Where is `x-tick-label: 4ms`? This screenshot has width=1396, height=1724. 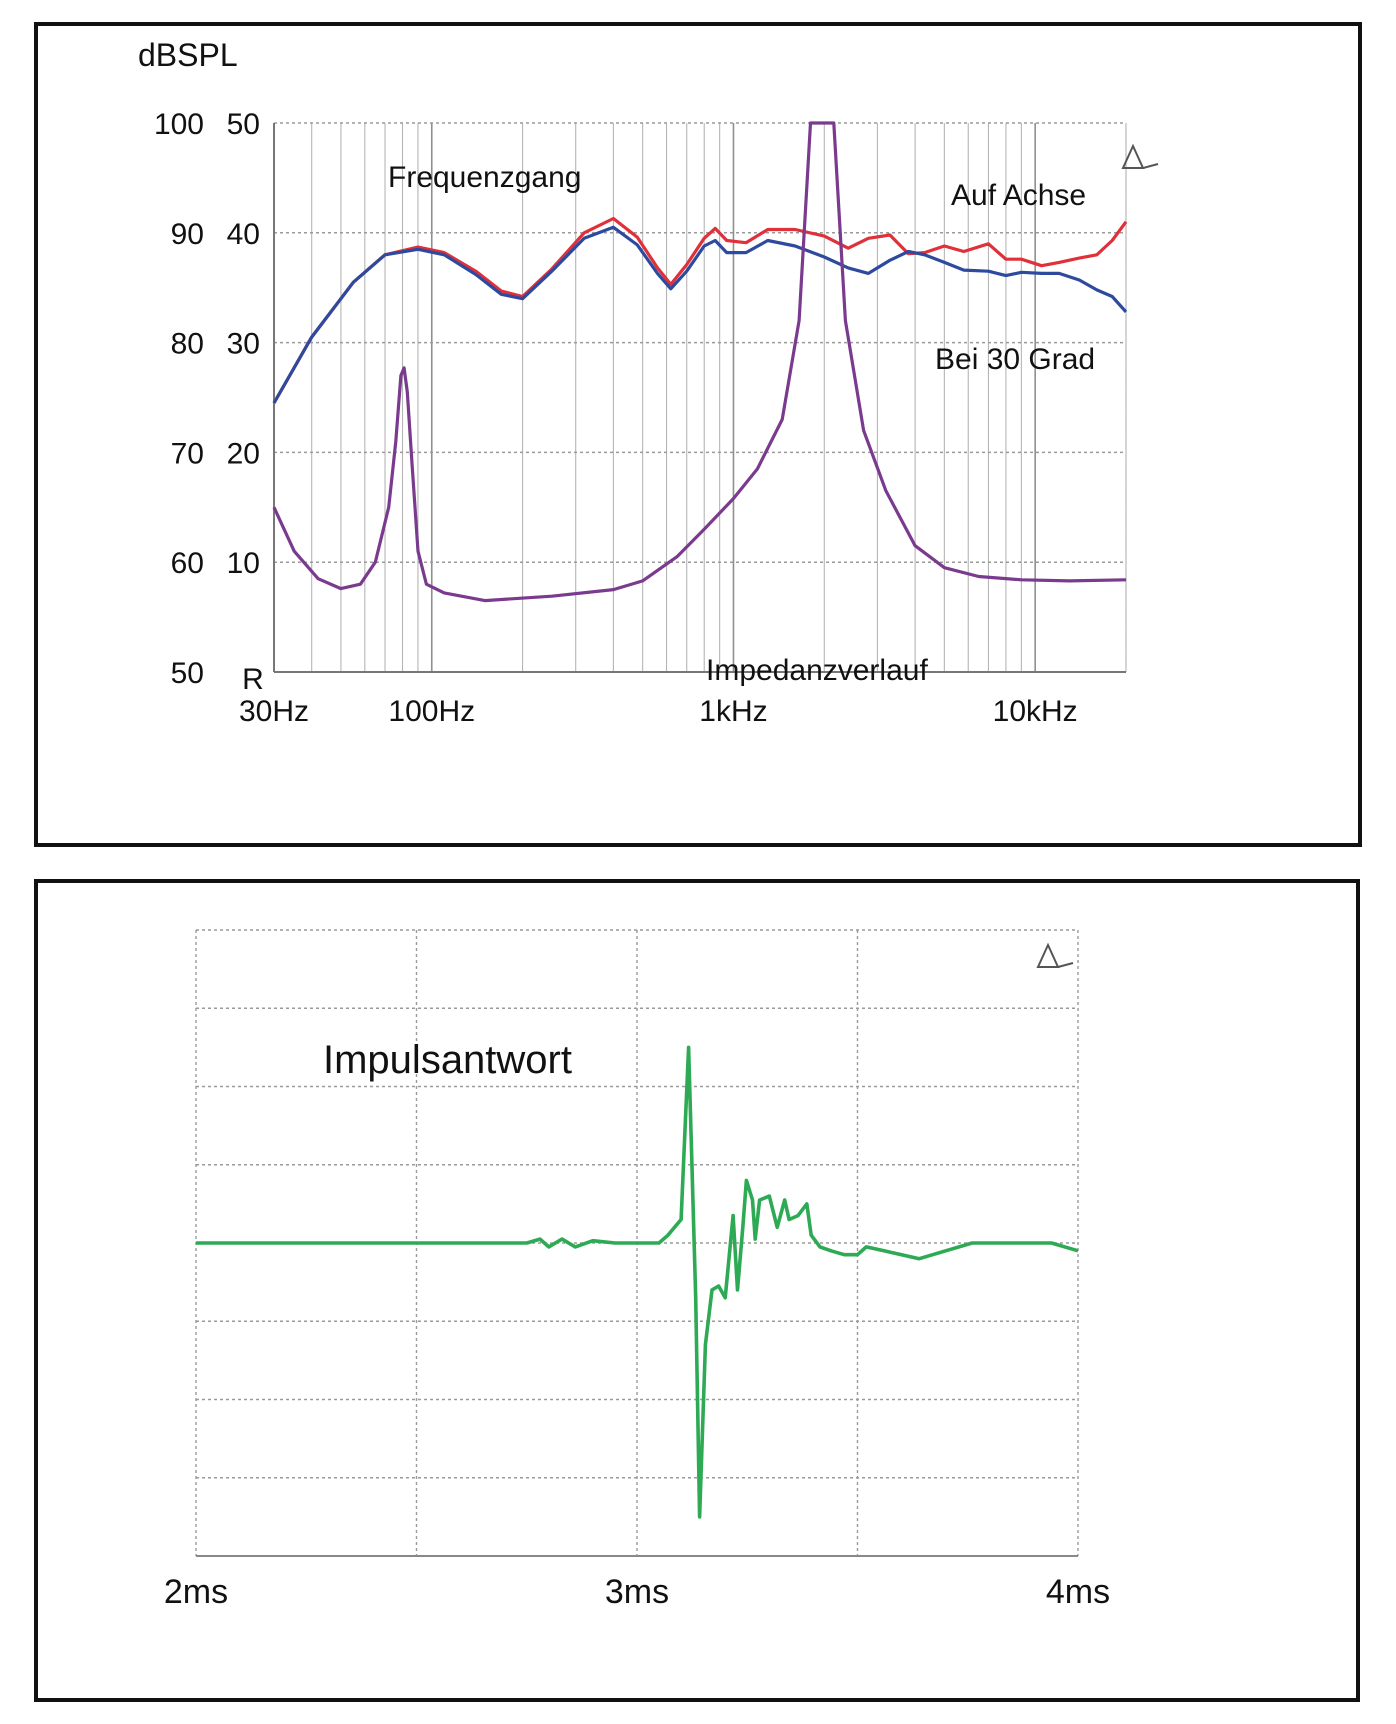
x-tick-label: 4ms is located at coordinates (1078, 1592).